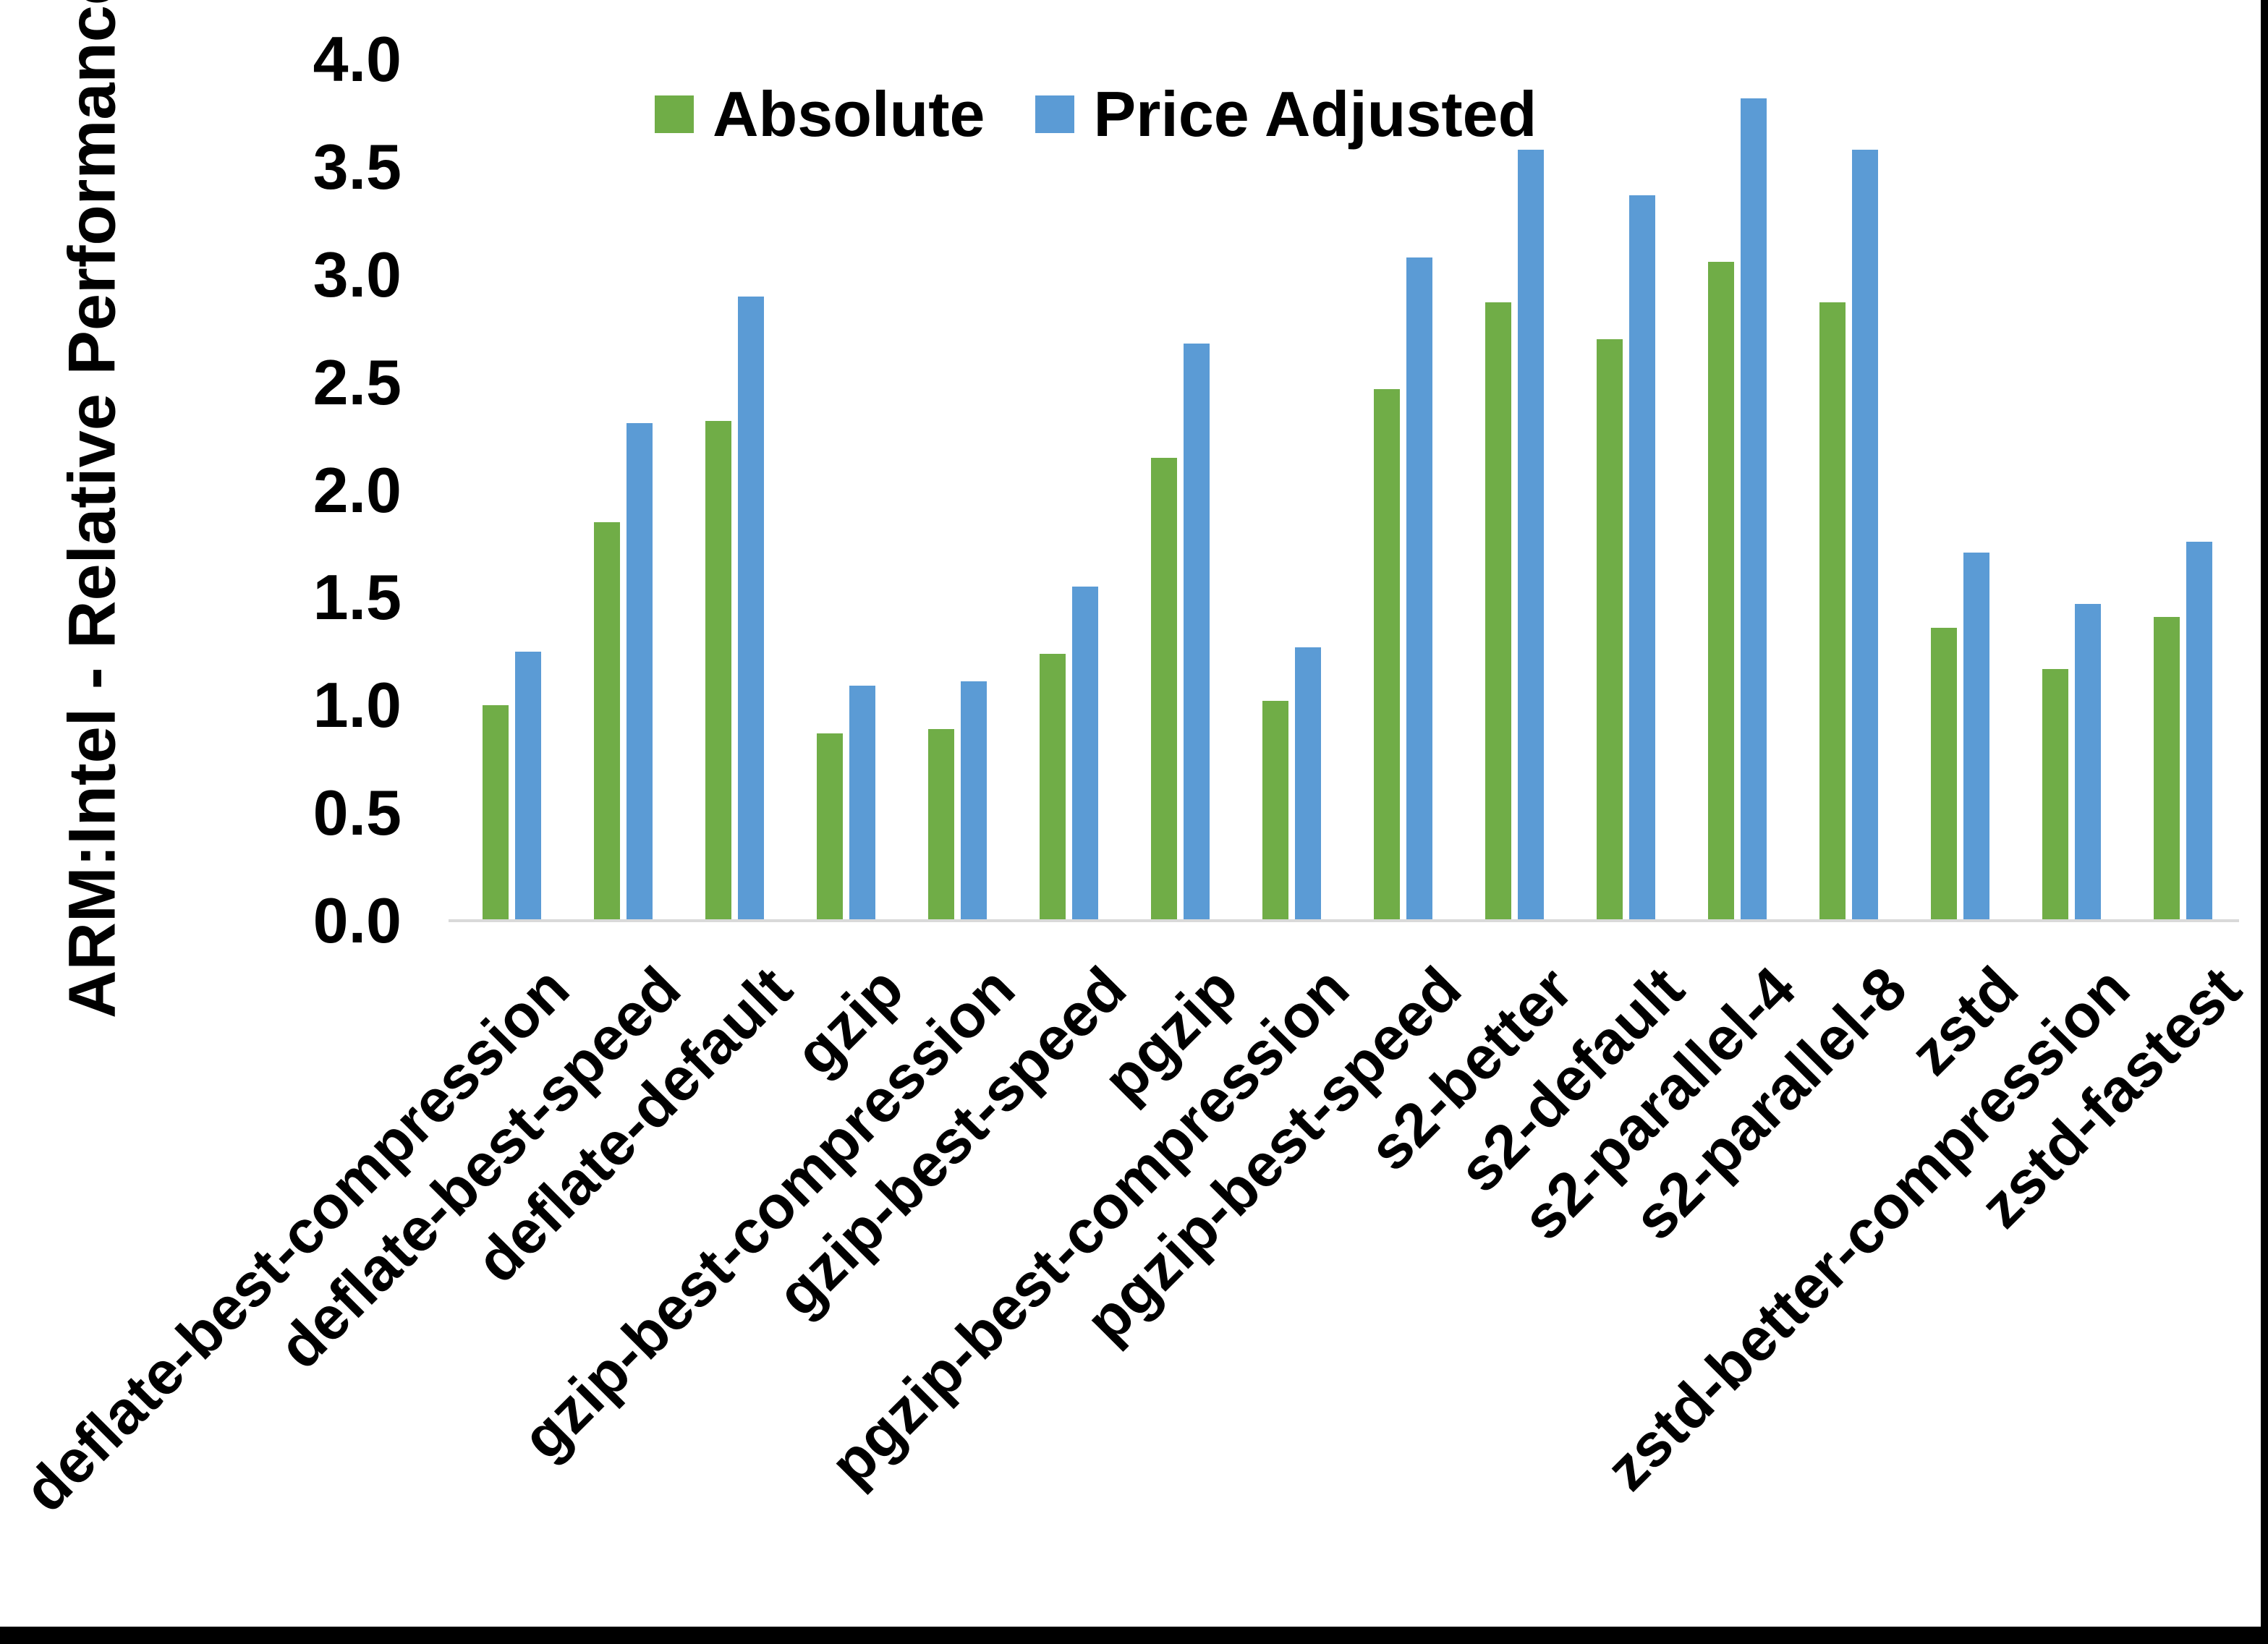 The width and height of the screenshot is (2268, 1644). What do you see at coordinates (1387, 654) in the screenshot?
I see `bar-absolute-pgzip-best-speed` at bounding box center [1387, 654].